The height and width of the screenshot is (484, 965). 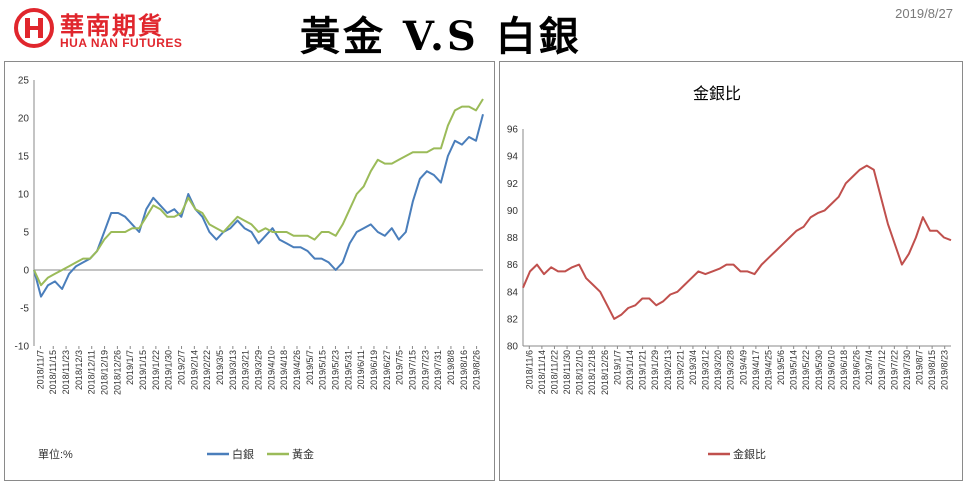 What do you see at coordinates (348, 370) in the screenshot?
I see `x-tick-label: 2019/5/31` at bounding box center [348, 370].